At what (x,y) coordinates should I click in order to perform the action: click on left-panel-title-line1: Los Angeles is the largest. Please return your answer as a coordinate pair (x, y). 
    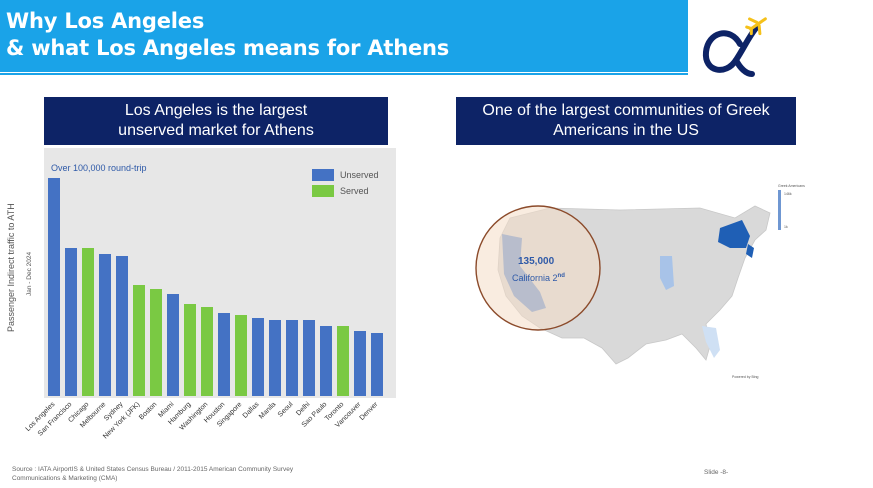
    Looking at the image, I should click on (216, 110).